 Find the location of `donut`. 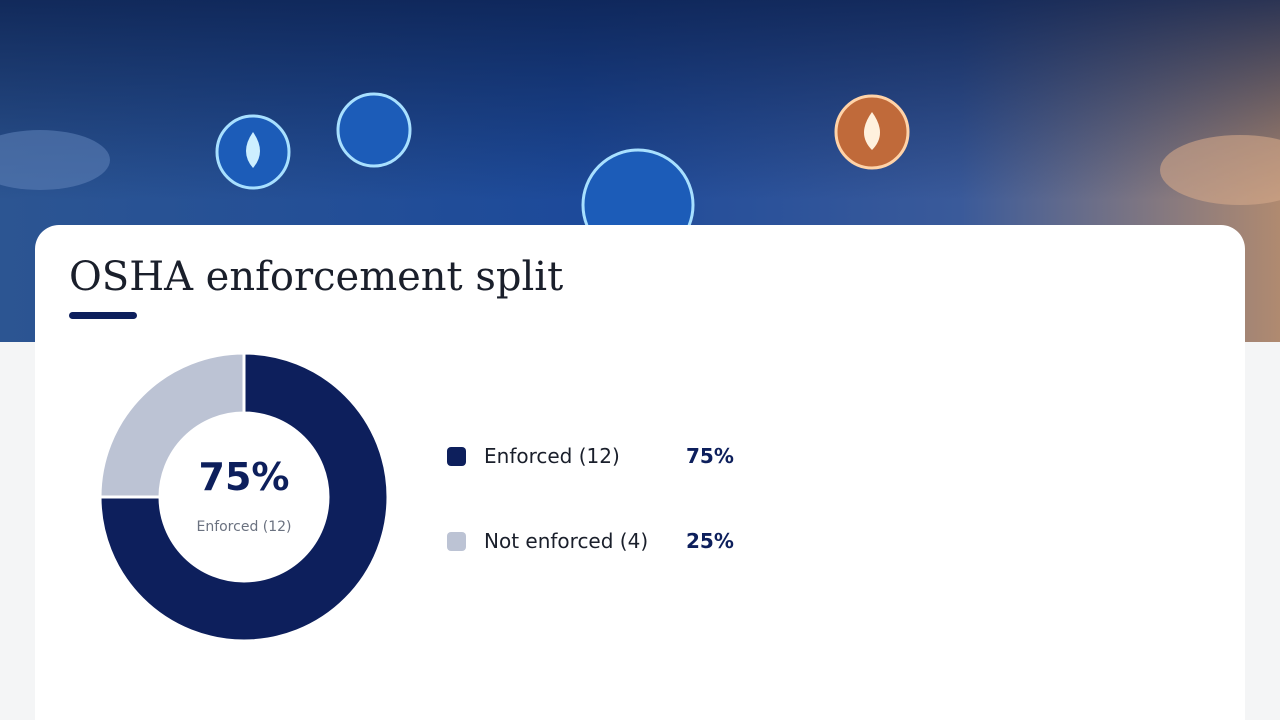

donut is located at coordinates (244, 497).